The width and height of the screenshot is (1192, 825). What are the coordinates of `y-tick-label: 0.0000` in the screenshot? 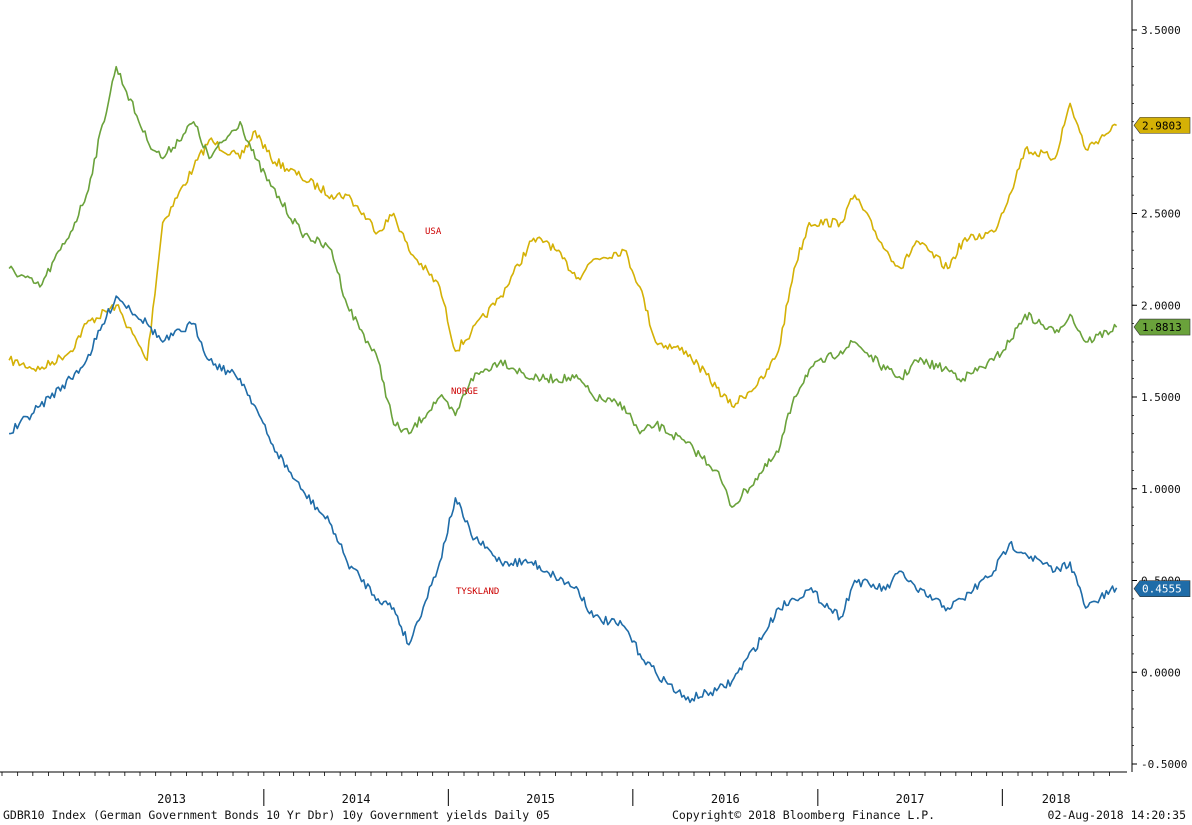 It's located at (1161, 672).